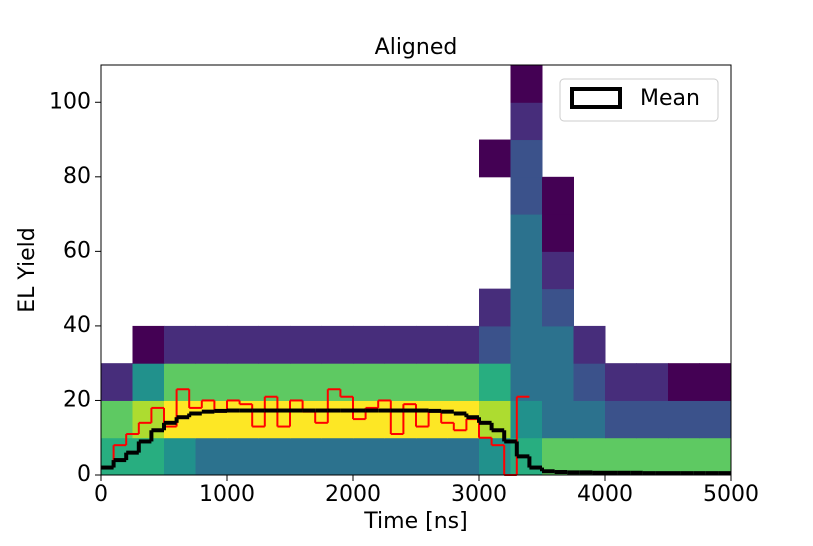  Describe the element at coordinates (77, 325) in the screenshot. I see `y-tick-label: 40` at that location.